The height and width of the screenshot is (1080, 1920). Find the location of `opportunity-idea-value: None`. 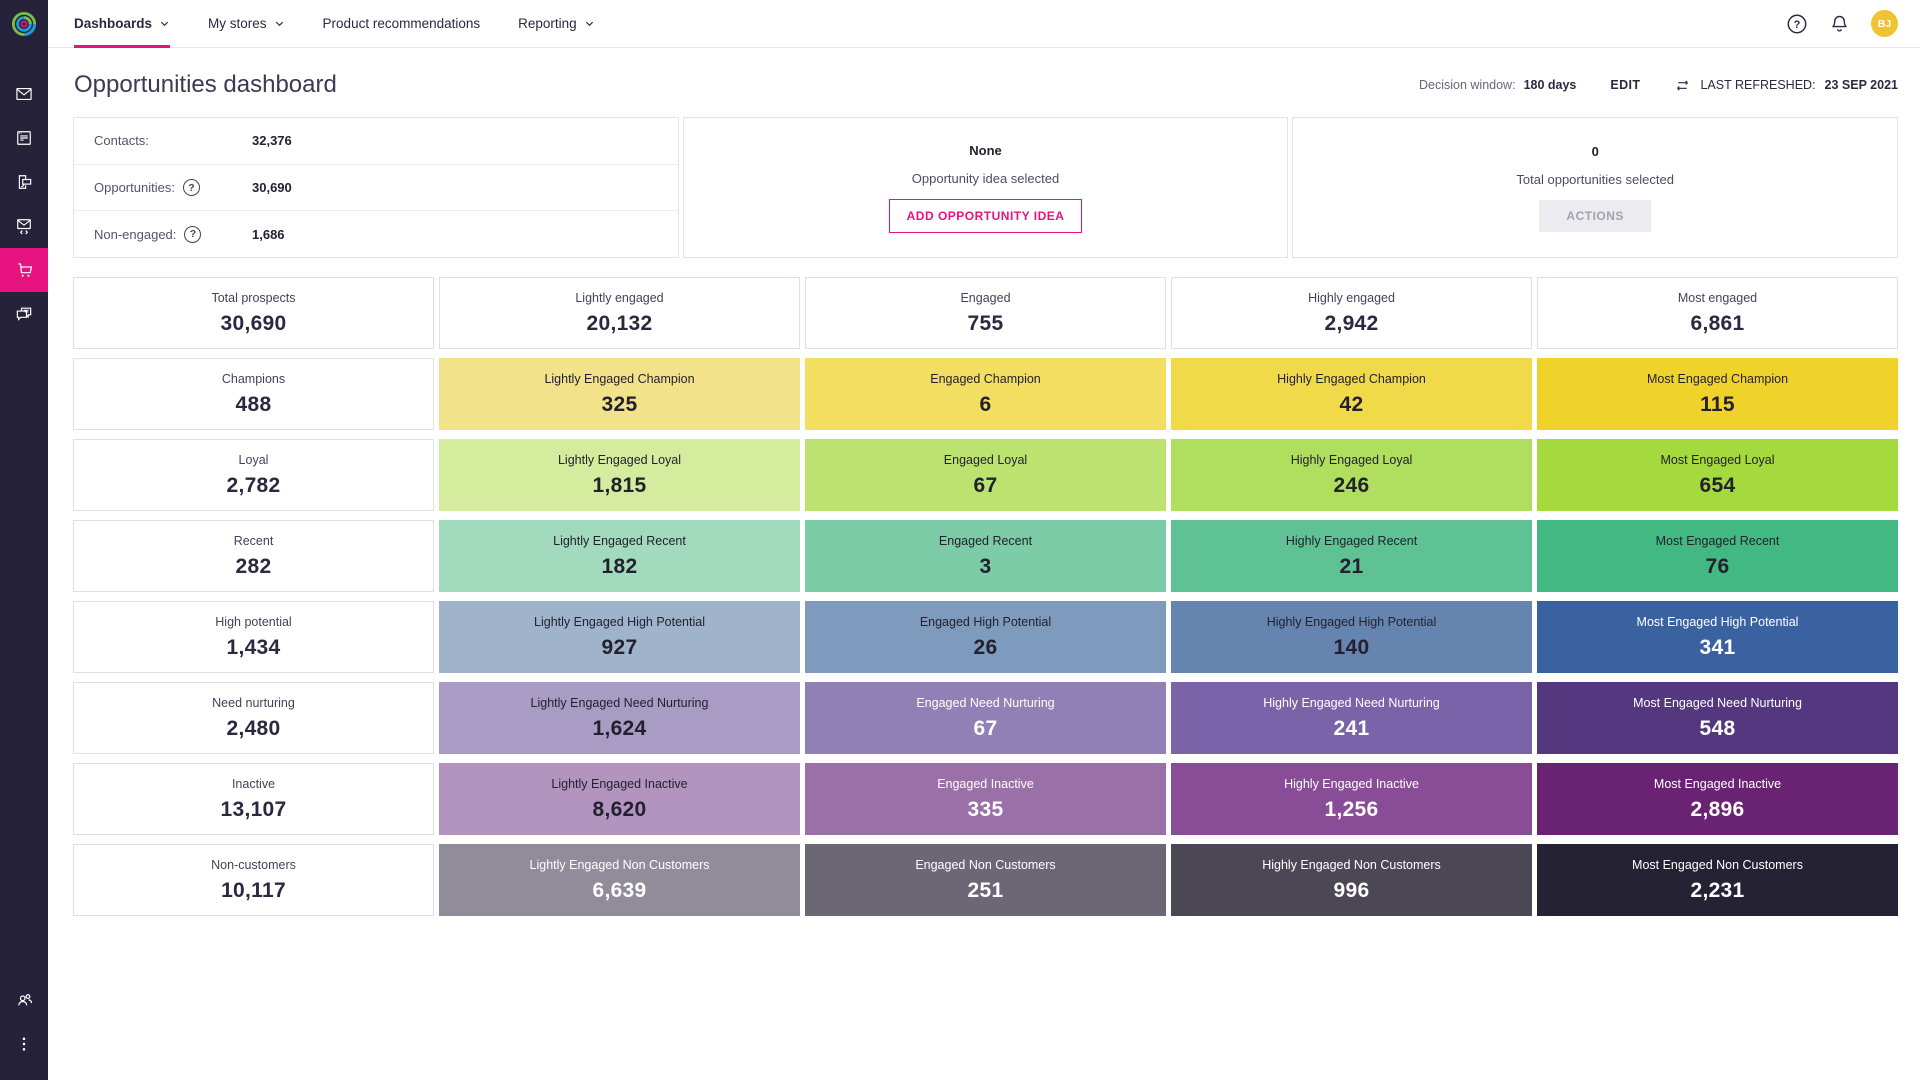

opportunity-idea-value: None is located at coordinates (985, 150).